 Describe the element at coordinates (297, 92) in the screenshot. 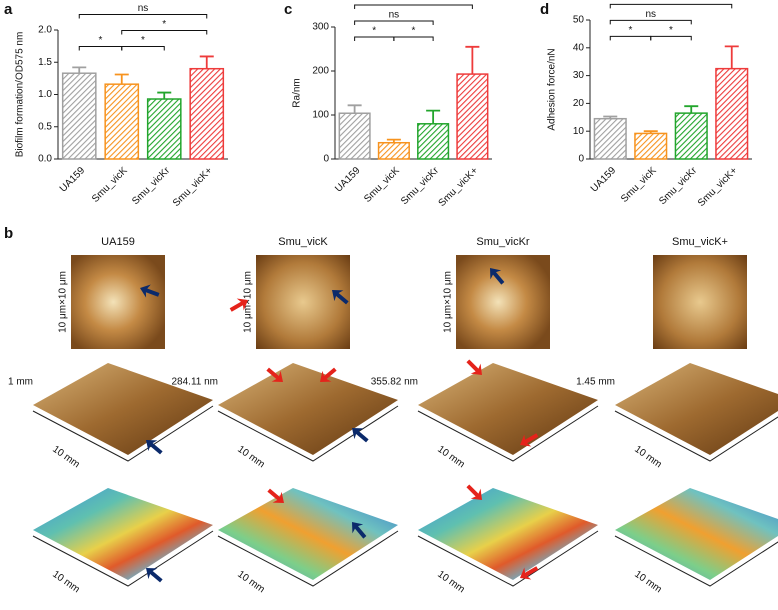

I see `y-axis-label: Ra/nm` at that location.